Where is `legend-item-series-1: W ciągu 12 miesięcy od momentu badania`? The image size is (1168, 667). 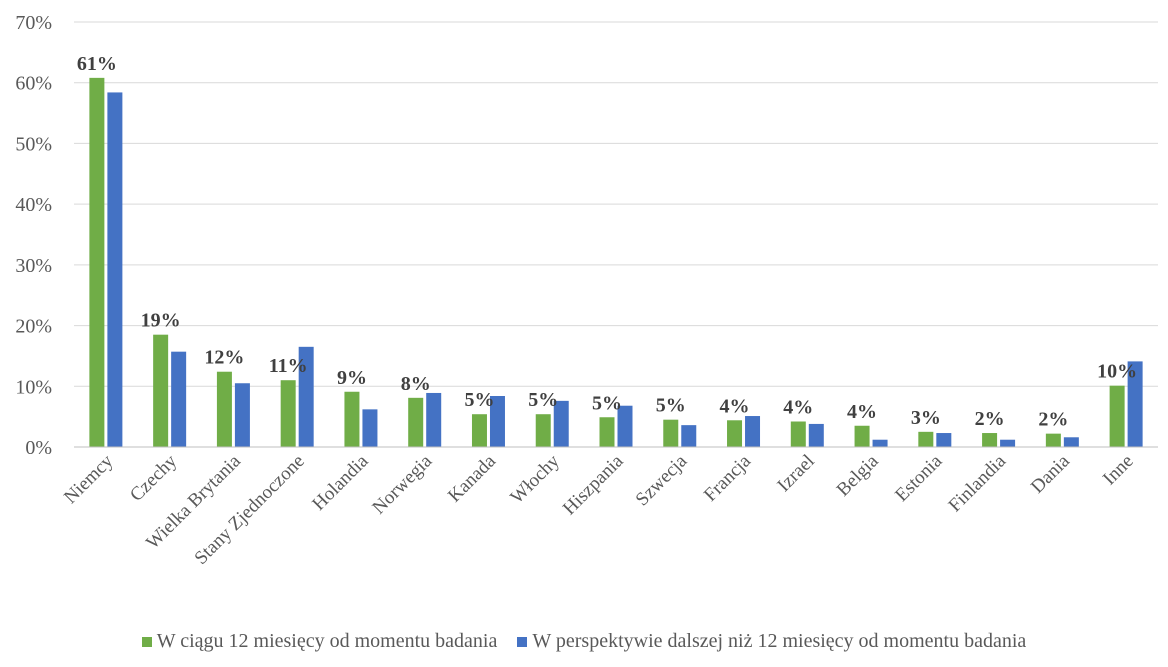 legend-item-series-1: W ciągu 12 miesięcy od momentu badania is located at coordinates (319, 641).